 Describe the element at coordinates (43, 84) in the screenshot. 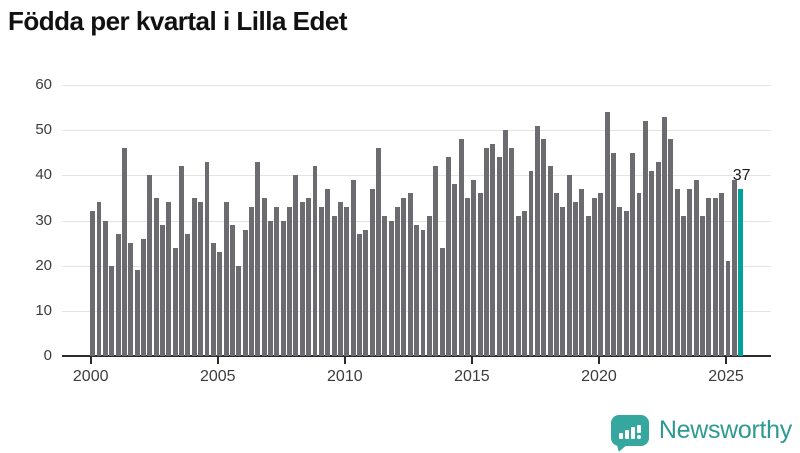

I see `y-axis-label: 60` at that location.